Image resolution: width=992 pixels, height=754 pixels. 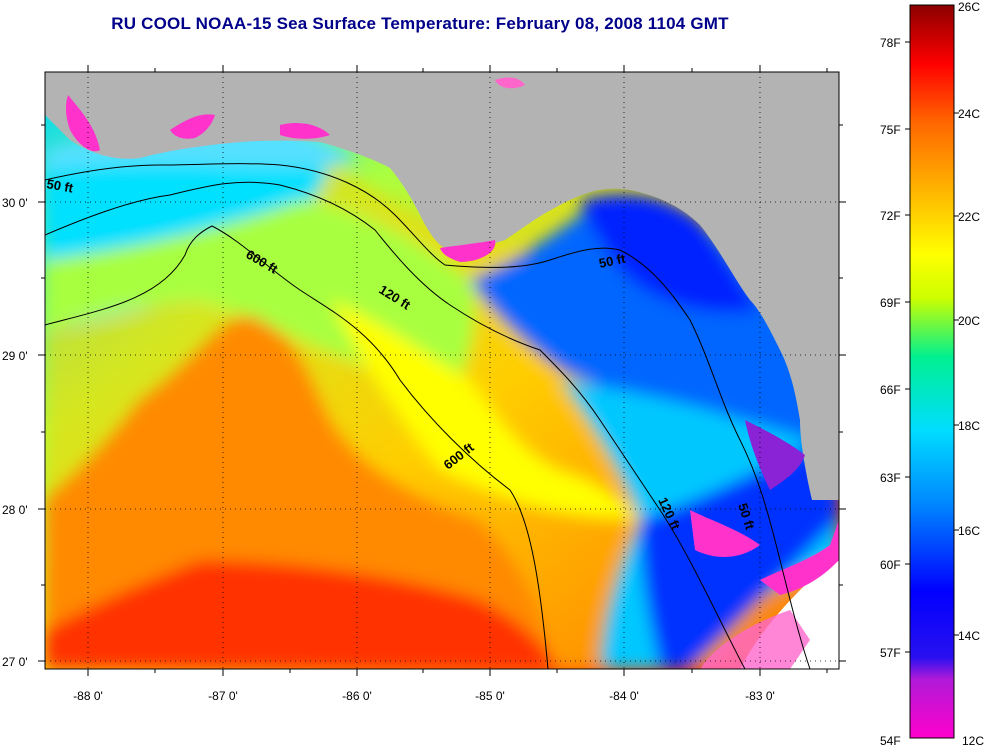 I want to click on colorbar-f-label: 60F, so click(x=890, y=565).